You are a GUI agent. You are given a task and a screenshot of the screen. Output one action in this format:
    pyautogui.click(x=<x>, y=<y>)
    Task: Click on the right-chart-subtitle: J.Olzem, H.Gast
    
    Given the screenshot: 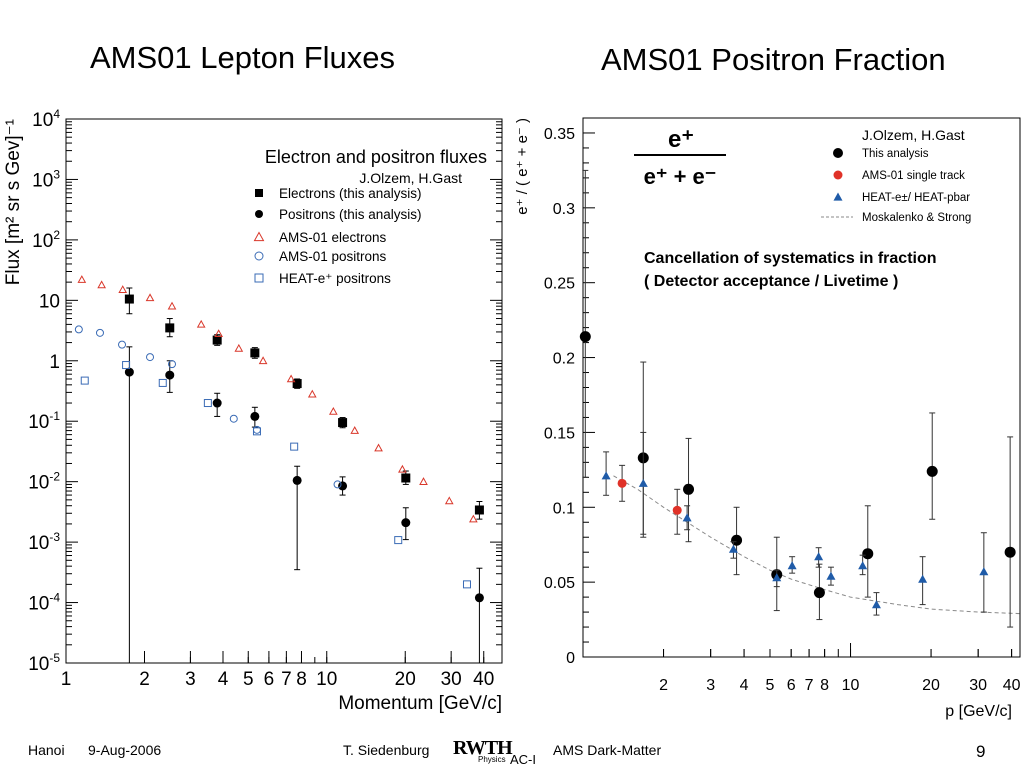 What is the action you would take?
    pyautogui.click(x=913, y=135)
    